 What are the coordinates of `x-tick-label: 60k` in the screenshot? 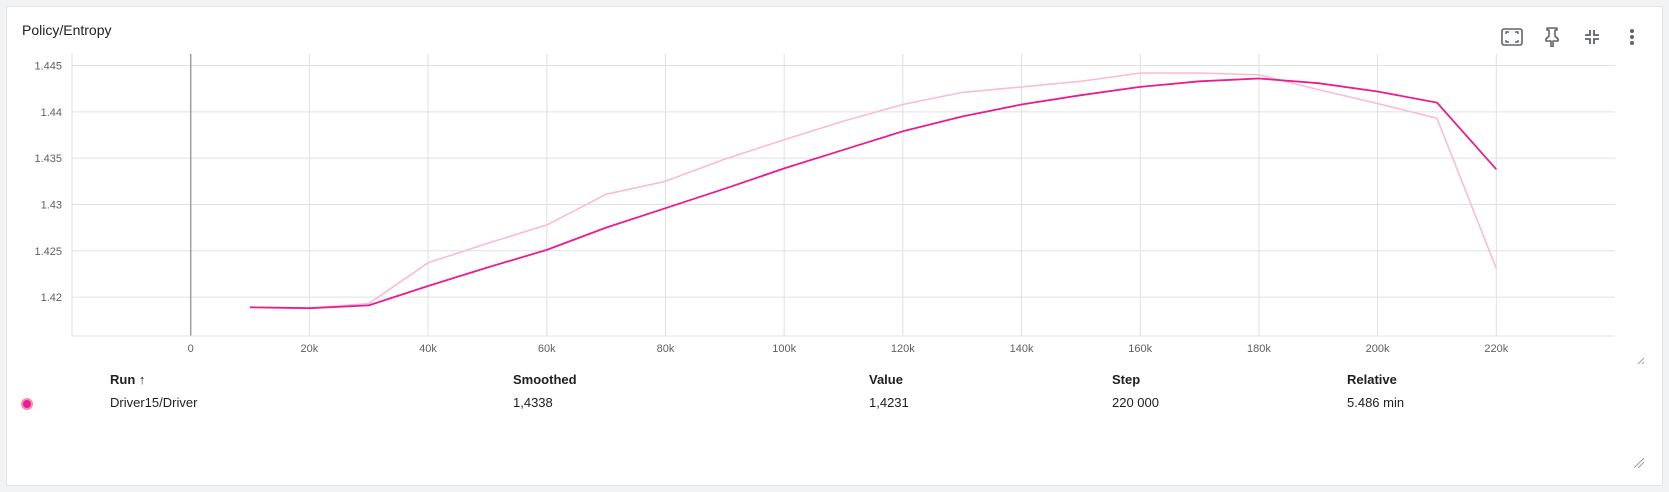 It's located at (547, 349).